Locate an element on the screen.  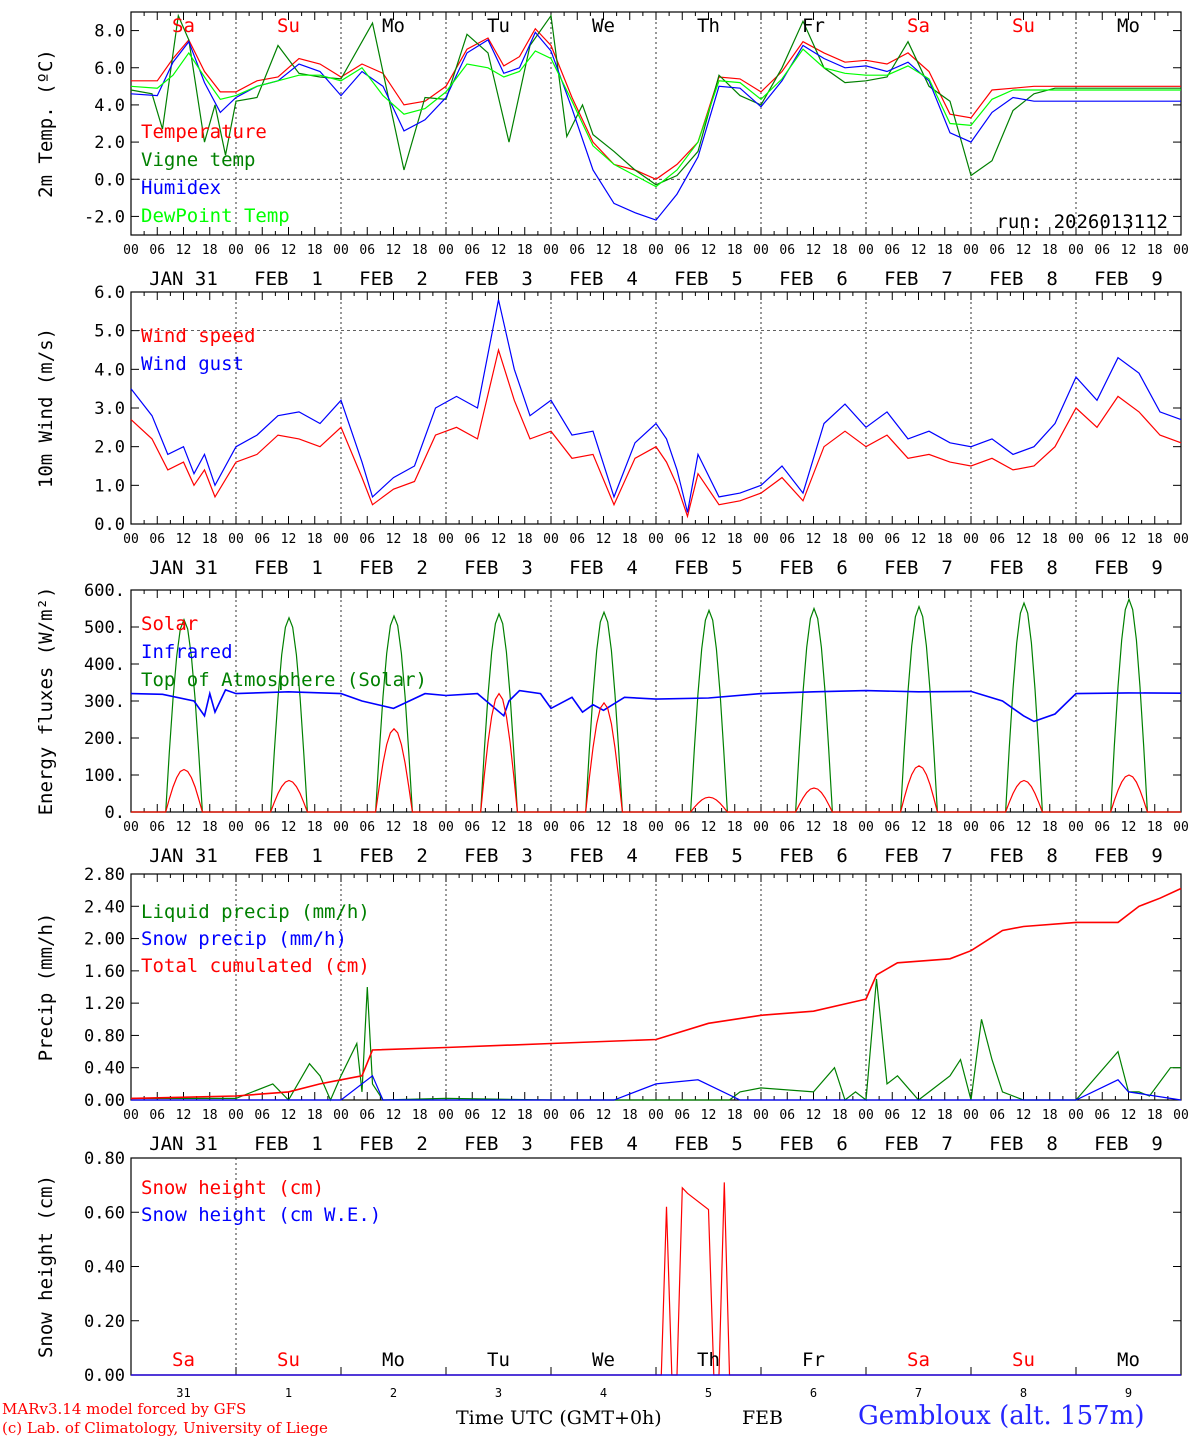
legend-entry: Temperature is located at coordinates (204, 132).